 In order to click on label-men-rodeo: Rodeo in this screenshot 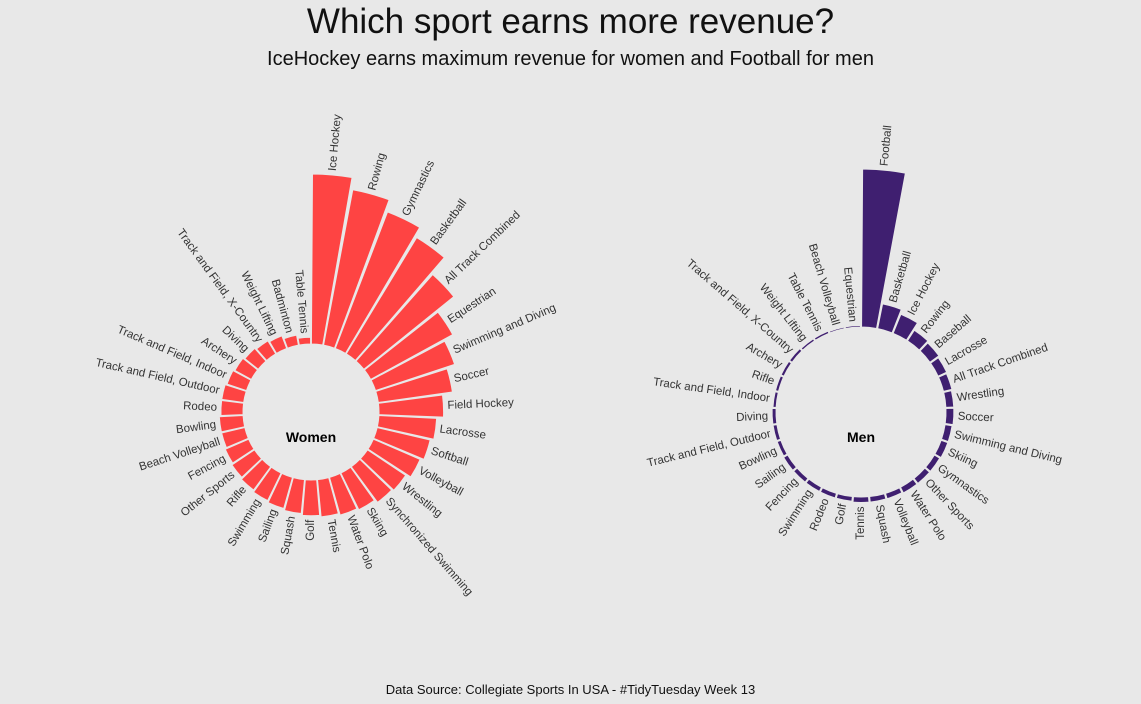, I will do `click(820, 515)`.